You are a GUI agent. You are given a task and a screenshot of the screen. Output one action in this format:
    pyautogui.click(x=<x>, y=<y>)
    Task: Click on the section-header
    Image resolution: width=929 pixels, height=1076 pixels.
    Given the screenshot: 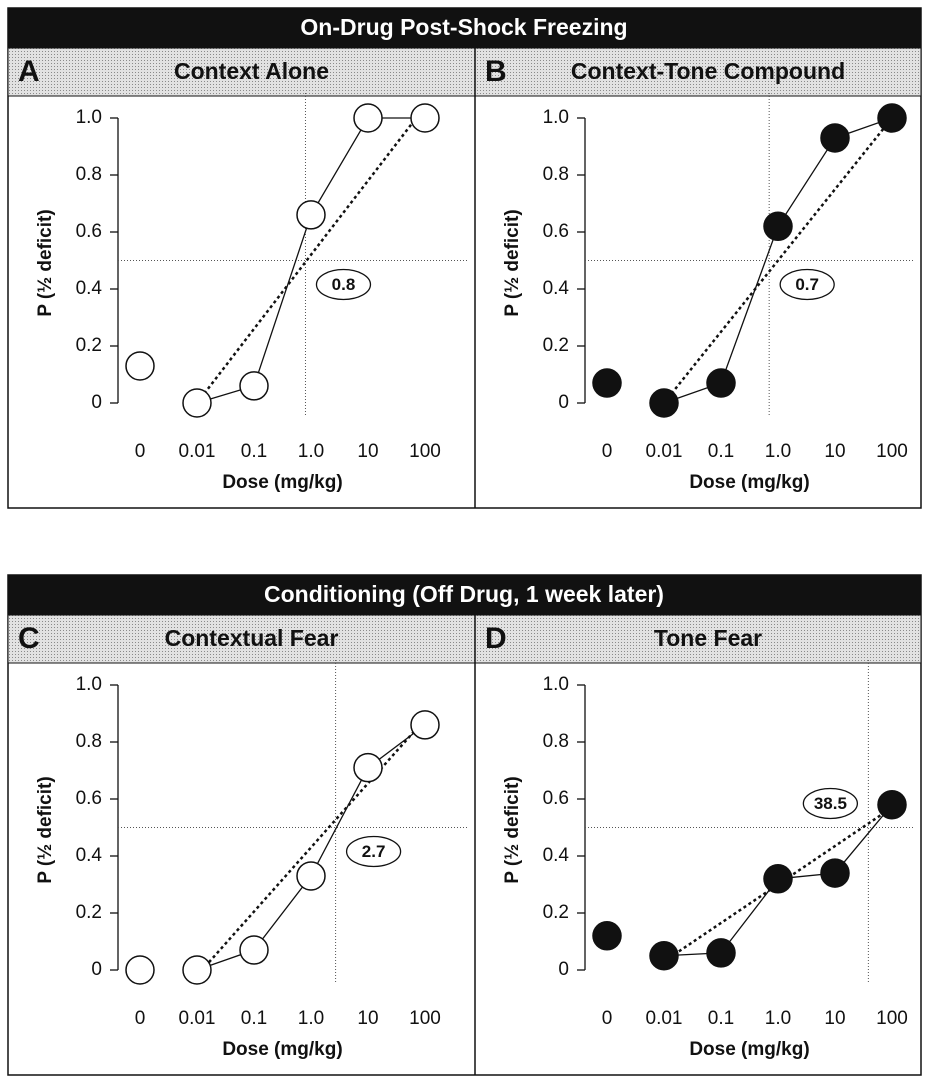 What is the action you would take?
    pyautogui.click(x=464, y=28)
    